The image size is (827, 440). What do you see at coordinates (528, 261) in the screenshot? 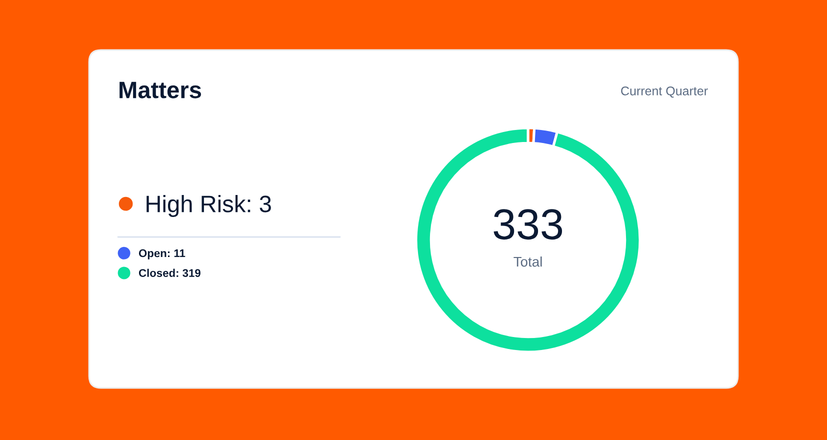
I see `text: Total` at bounding box center [528, 261].